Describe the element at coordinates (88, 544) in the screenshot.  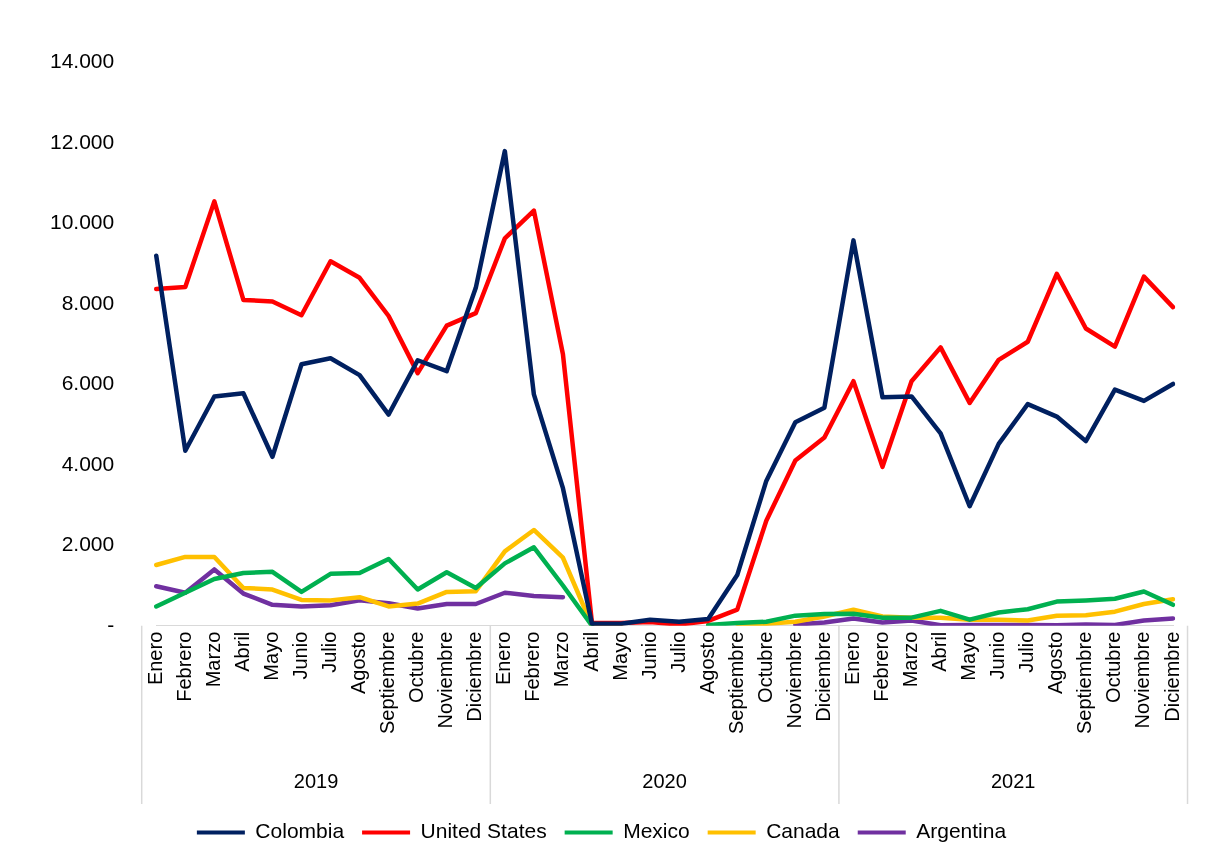
I see `y-tick-label: 2.000` at that location.